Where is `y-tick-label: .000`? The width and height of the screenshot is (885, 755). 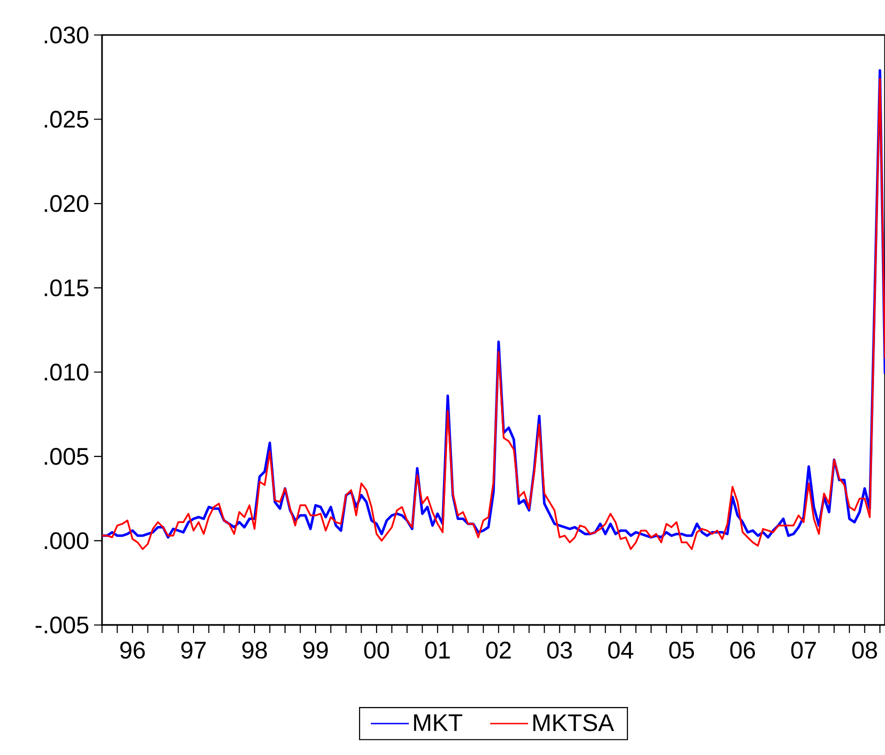
y-tick-label: .000 is located at coordinates (66, 541).